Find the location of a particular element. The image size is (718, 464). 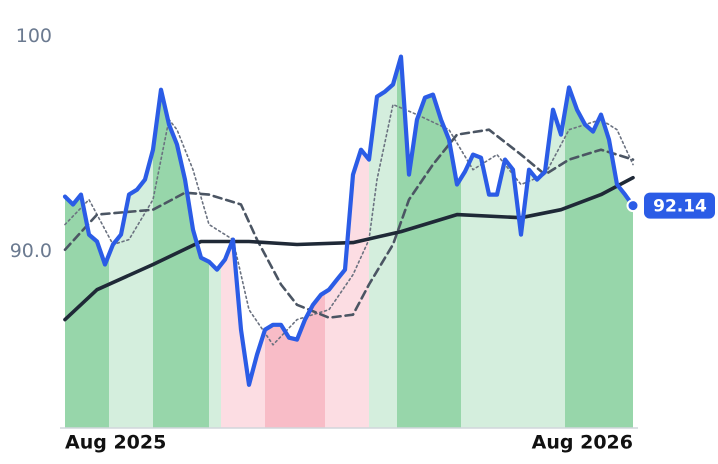

last-point is located at coordinates (633, 206).